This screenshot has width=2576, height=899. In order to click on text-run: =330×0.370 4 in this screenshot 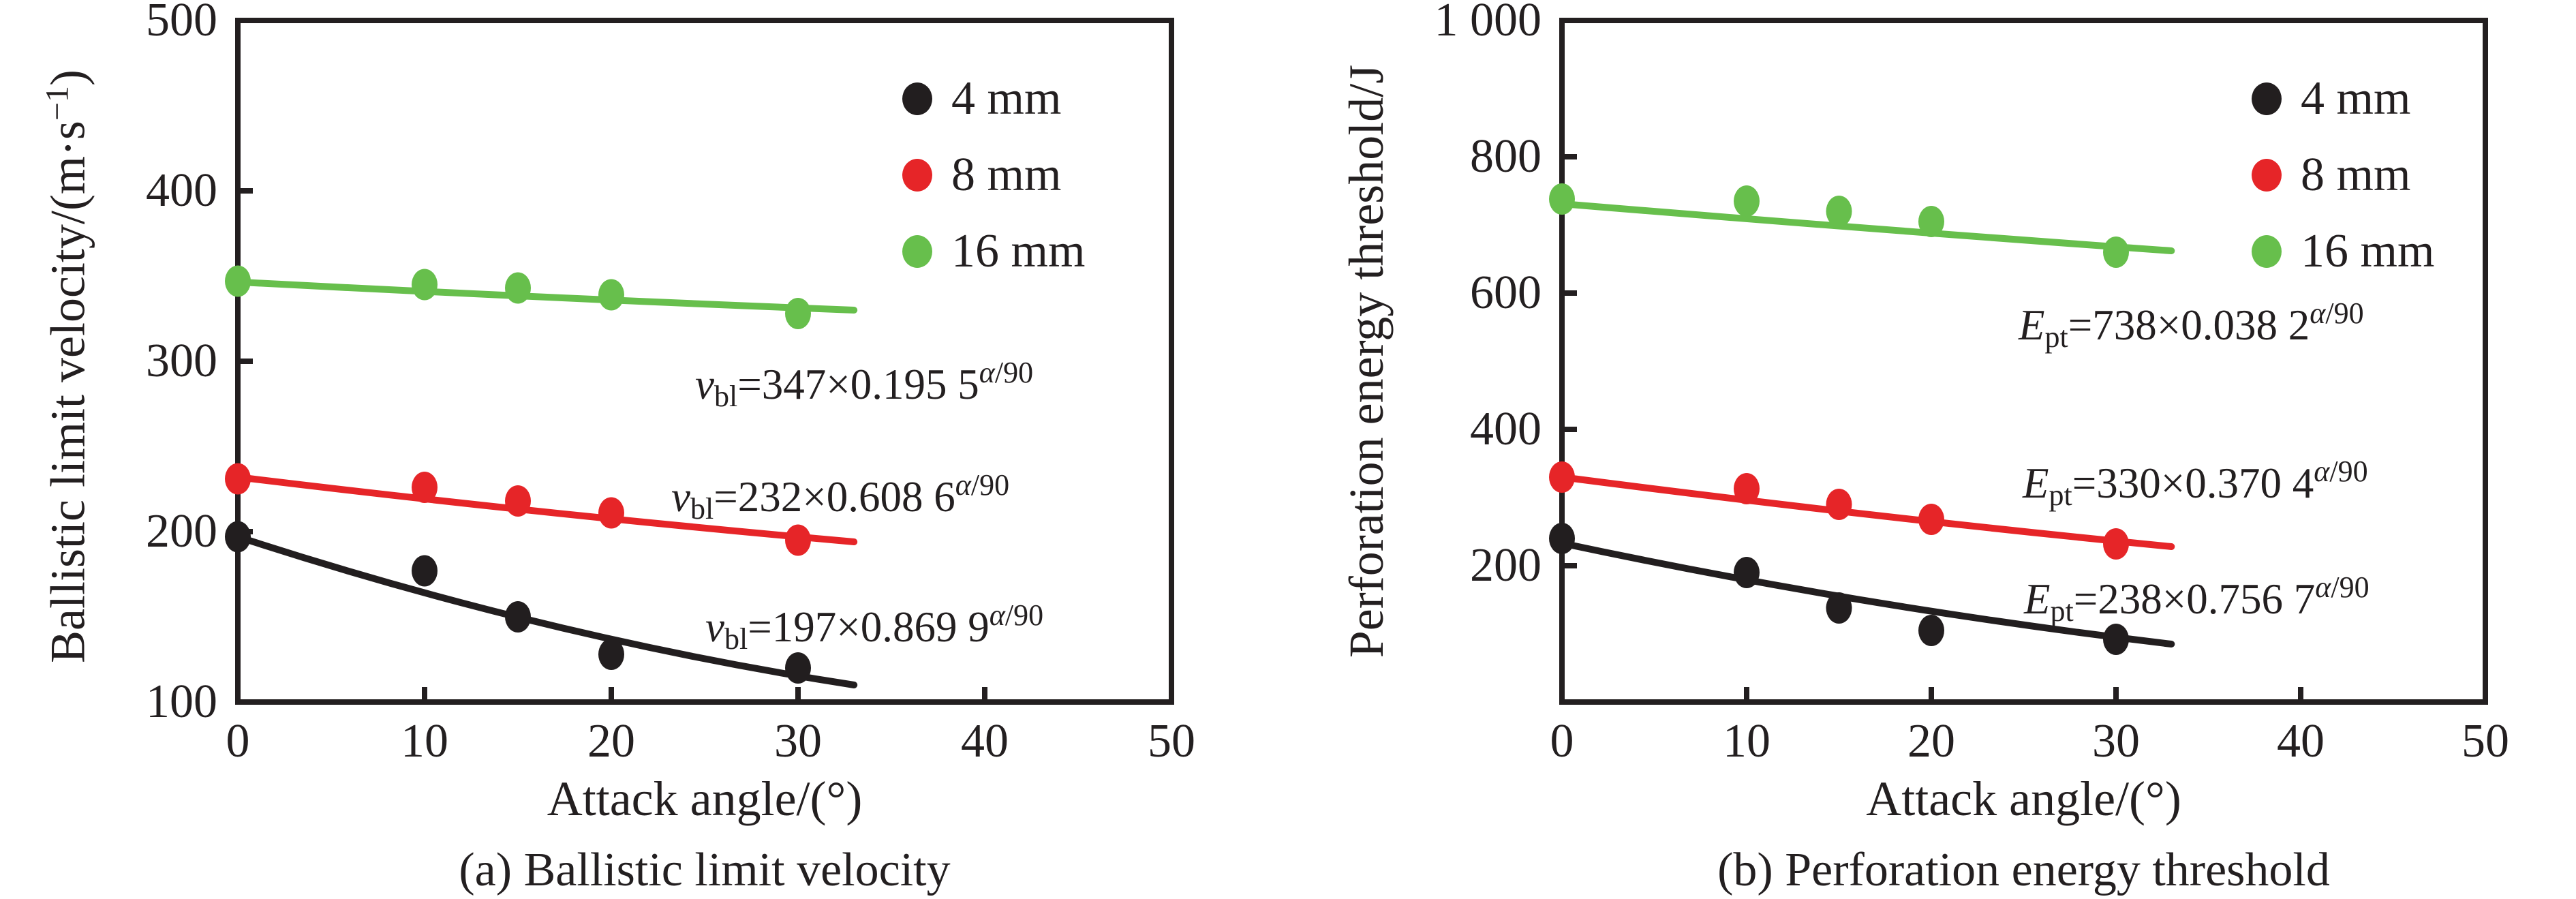, I will do `click(2193, 483)`.